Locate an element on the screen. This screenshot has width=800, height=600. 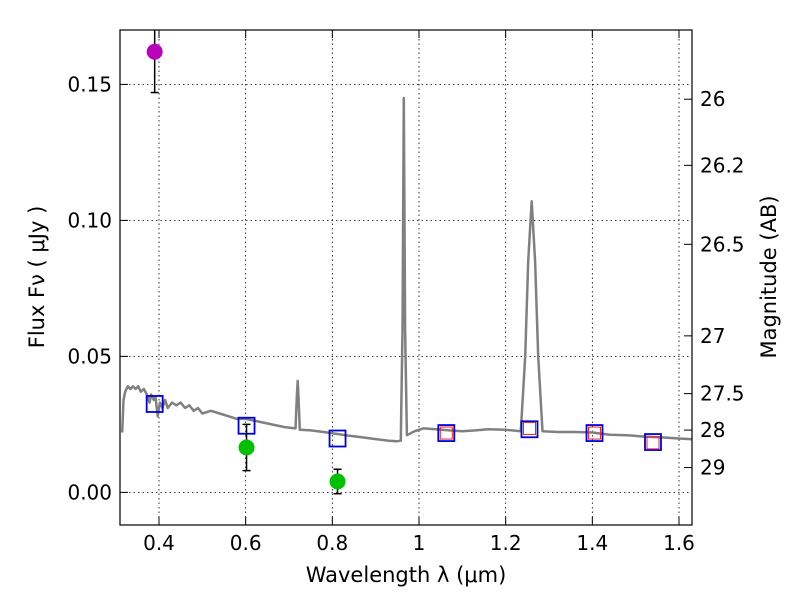
x-tick-label: 0.4 is located at coordinates (159, 543).